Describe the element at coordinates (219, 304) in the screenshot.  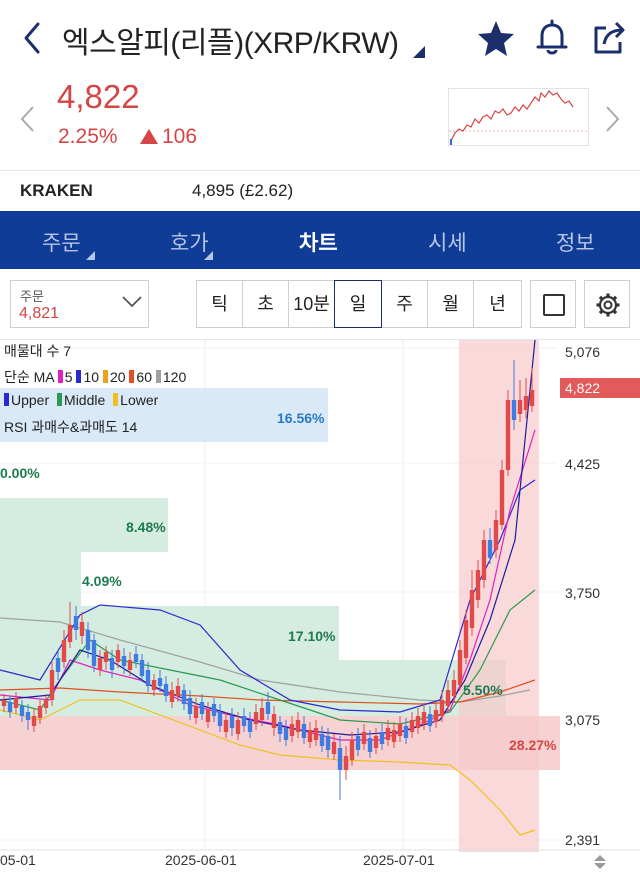
I see `period-tick: 틱` at that location.